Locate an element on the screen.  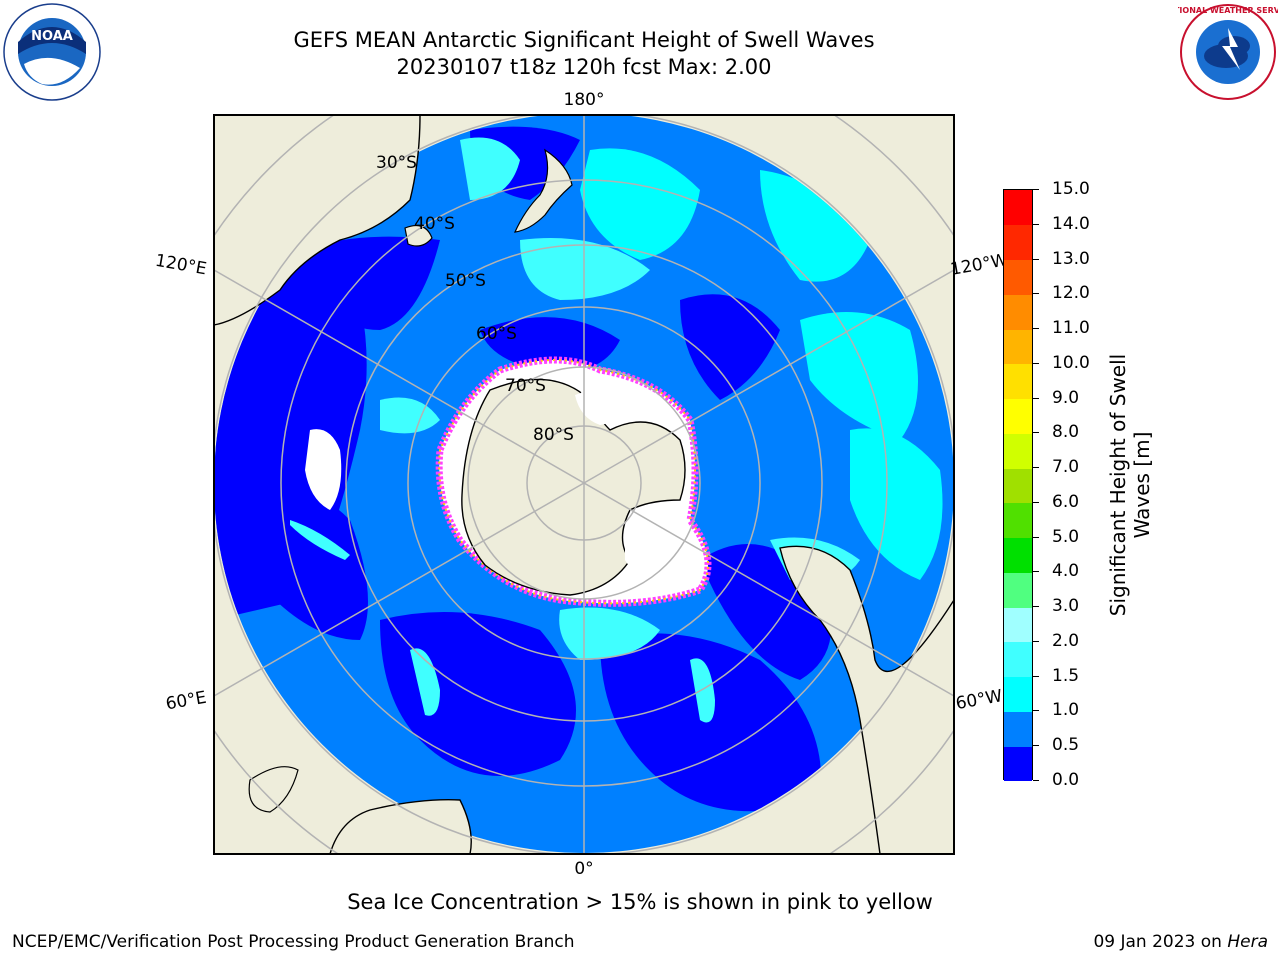
south-america is located at coordinates (866, 699).